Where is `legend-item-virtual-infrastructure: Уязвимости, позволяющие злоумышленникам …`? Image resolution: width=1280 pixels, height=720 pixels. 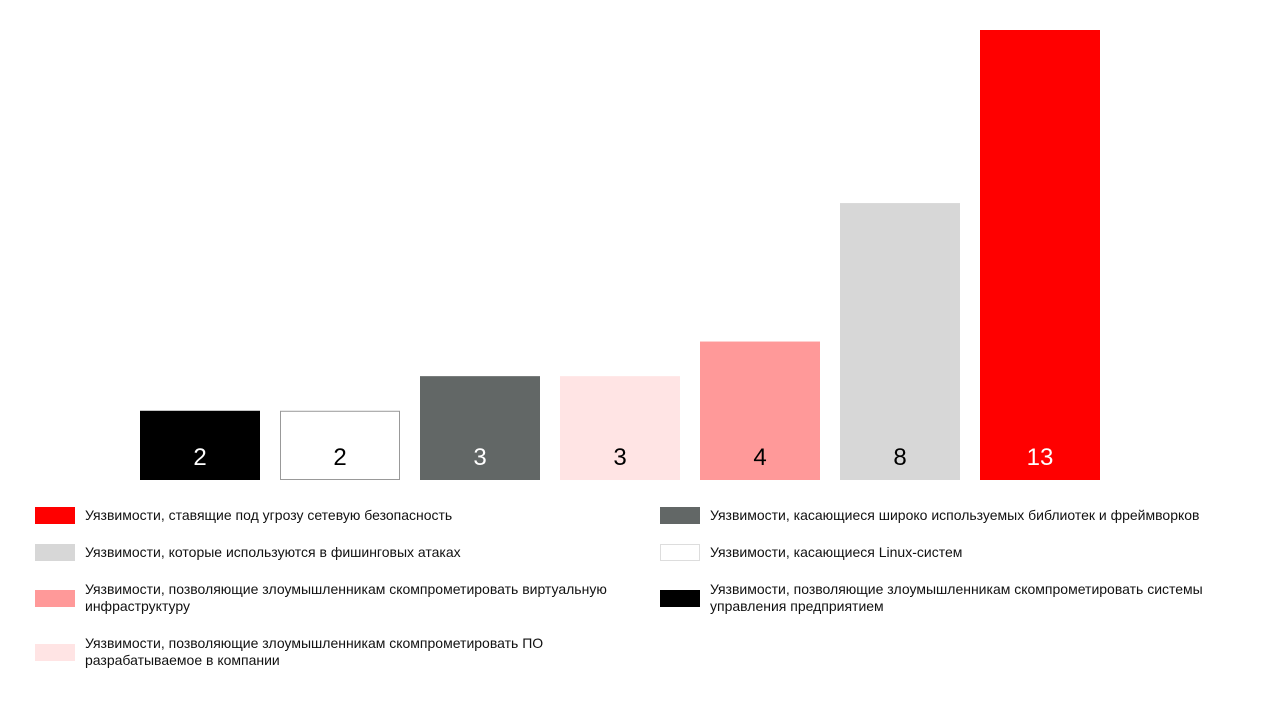
legend-item-virtual-infrastructure: Уязвимости, позволяющие злоумышленникам … is located at coordinates (330, 598).